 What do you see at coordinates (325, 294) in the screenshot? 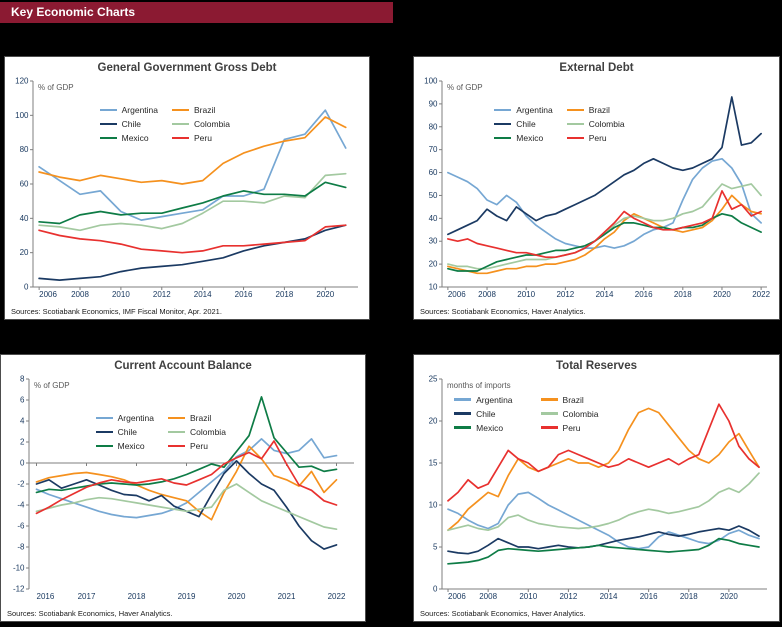
I see `x-tick-label: 2020` at bounding box center [325, 294].